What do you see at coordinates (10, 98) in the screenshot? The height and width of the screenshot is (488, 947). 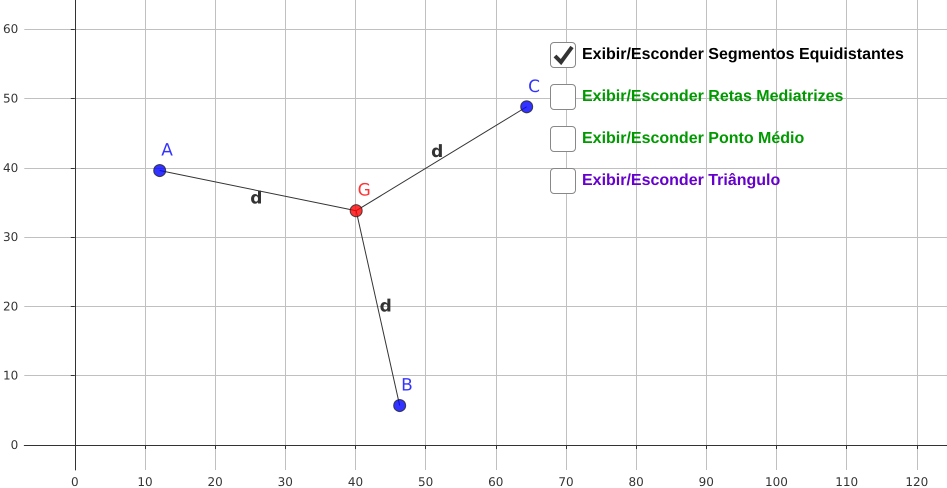 I see `y-tick-label: 50` at bounding box center [10, 98].